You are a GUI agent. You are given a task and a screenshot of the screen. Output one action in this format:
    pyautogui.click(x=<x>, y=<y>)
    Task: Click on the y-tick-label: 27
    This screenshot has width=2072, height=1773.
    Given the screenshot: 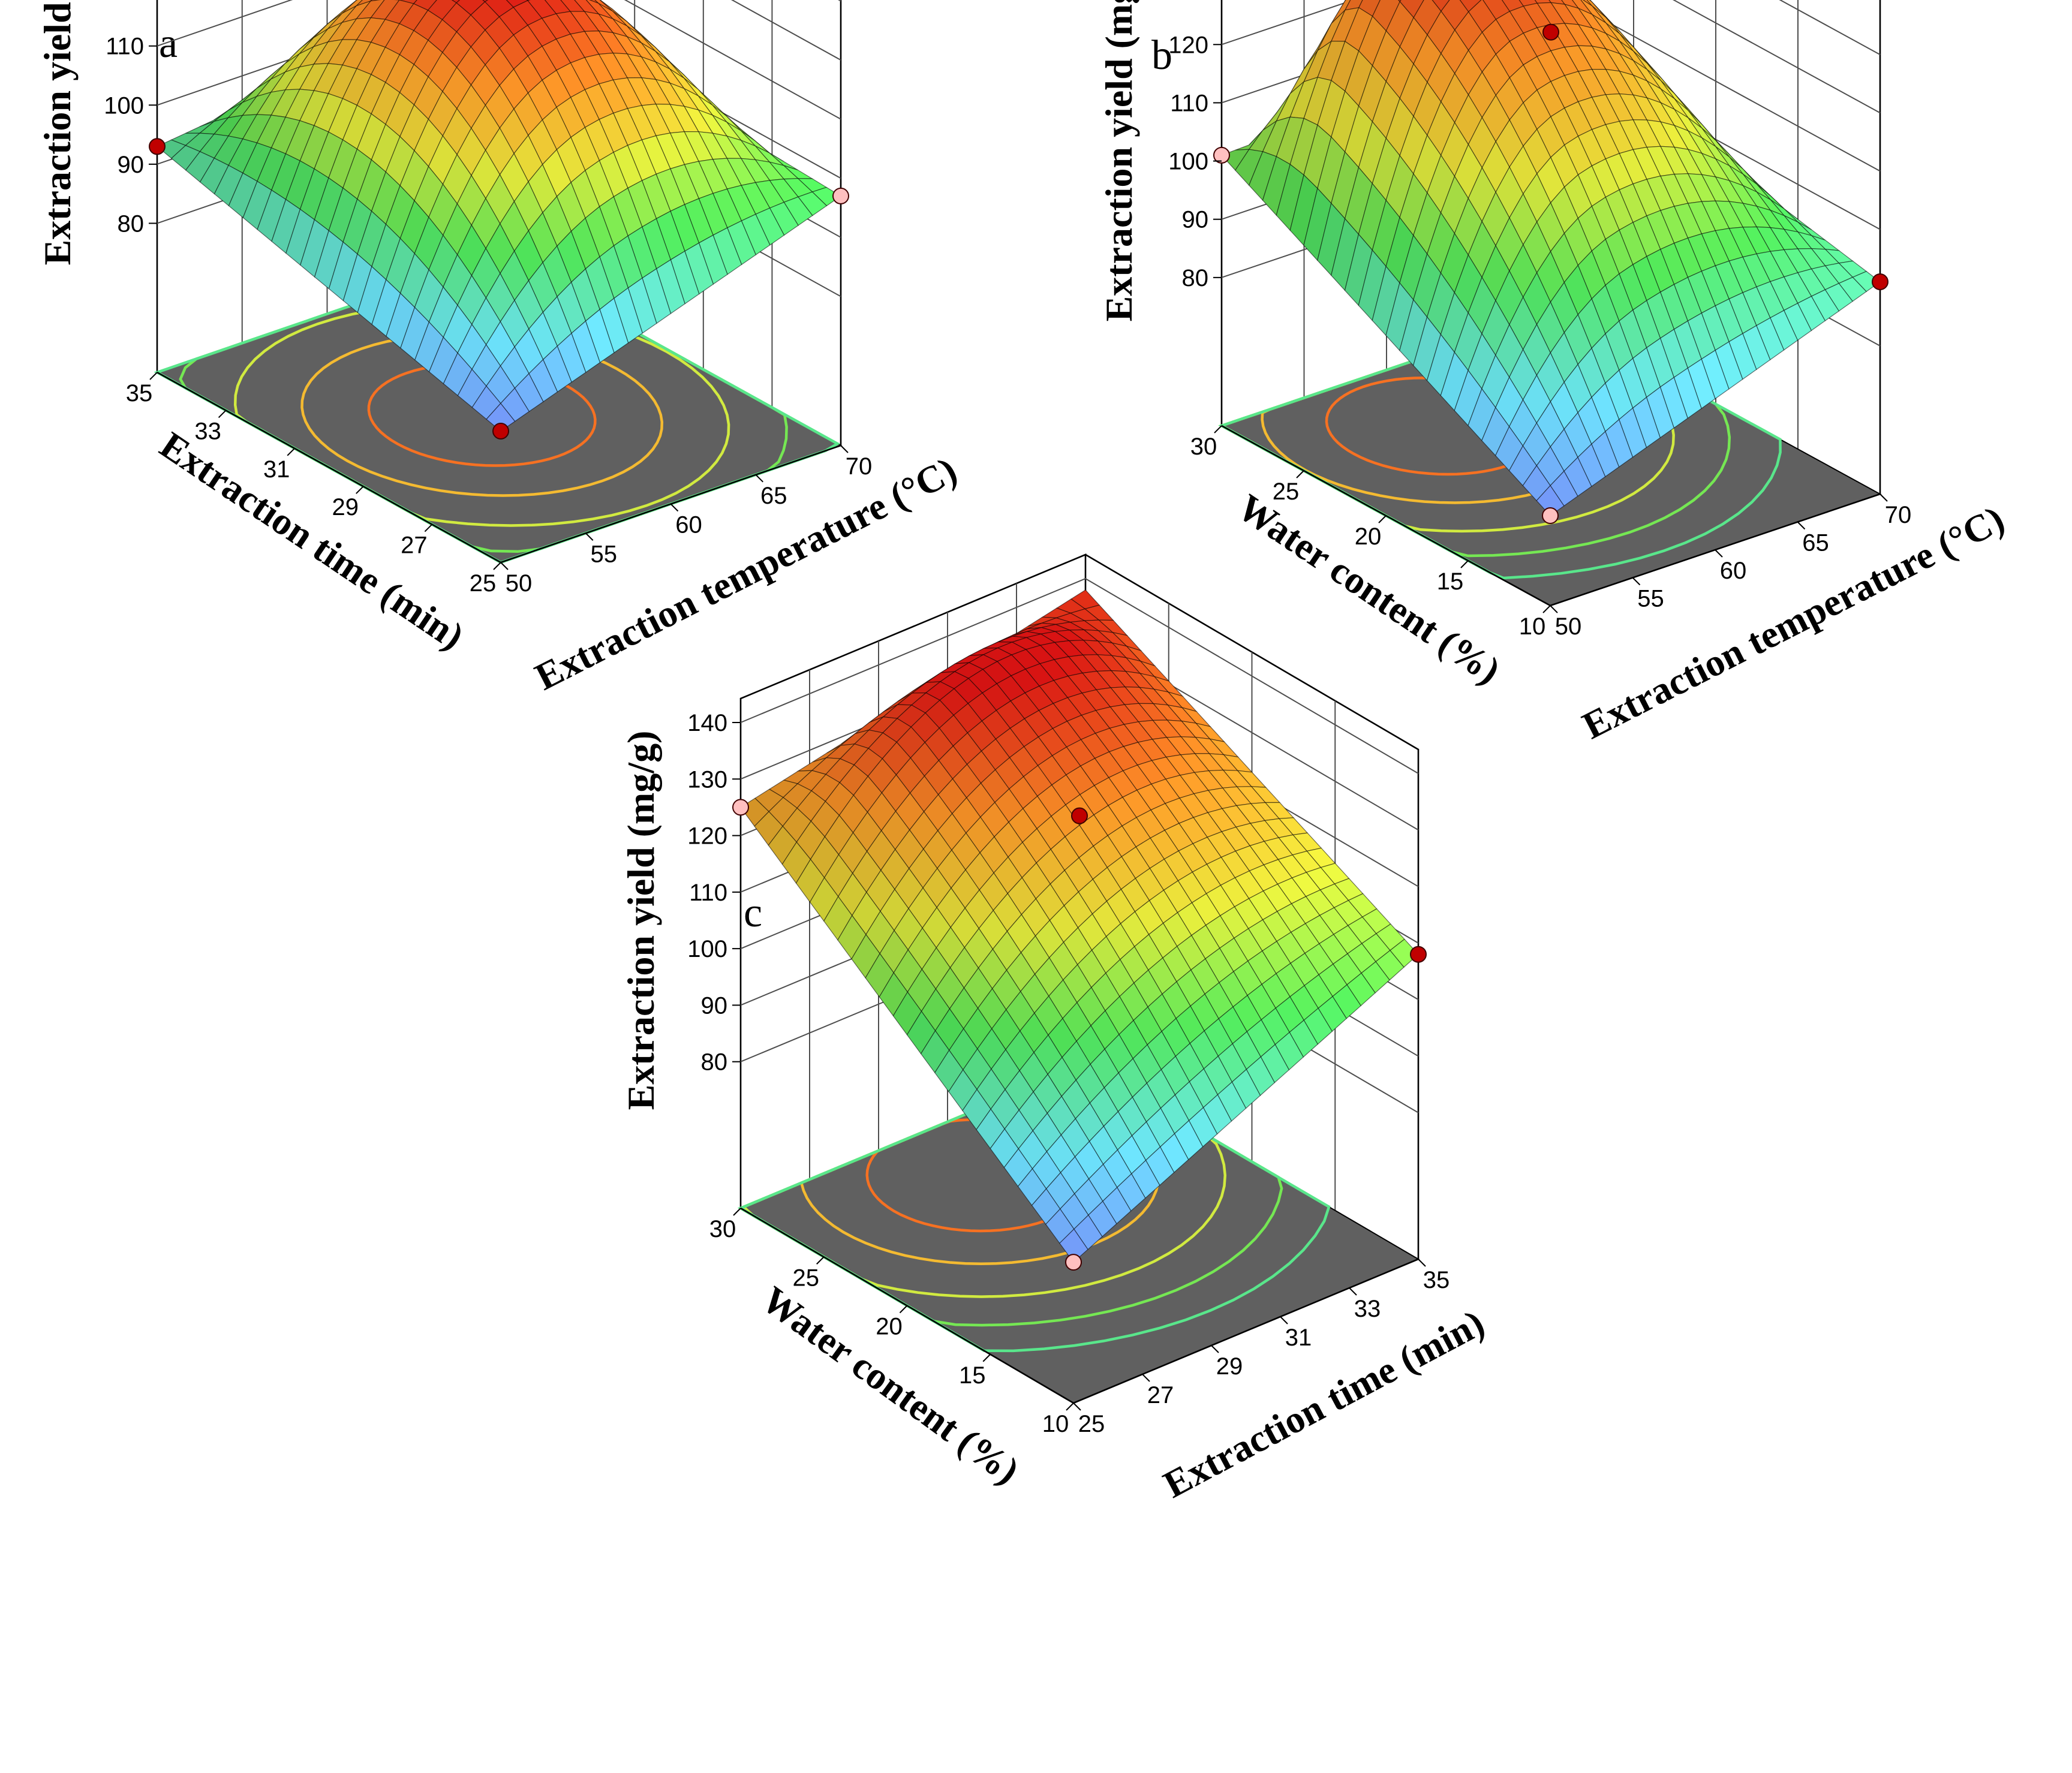 What is the action you would take?
    pyautogui.click(x=414, y=545)
    